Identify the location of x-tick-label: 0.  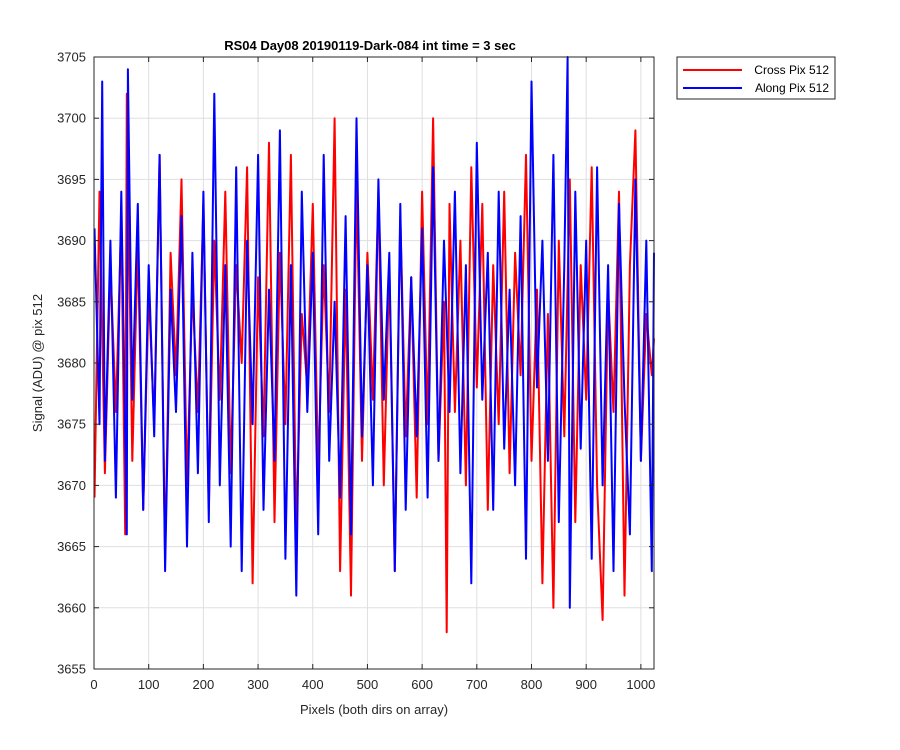
(93, 684).